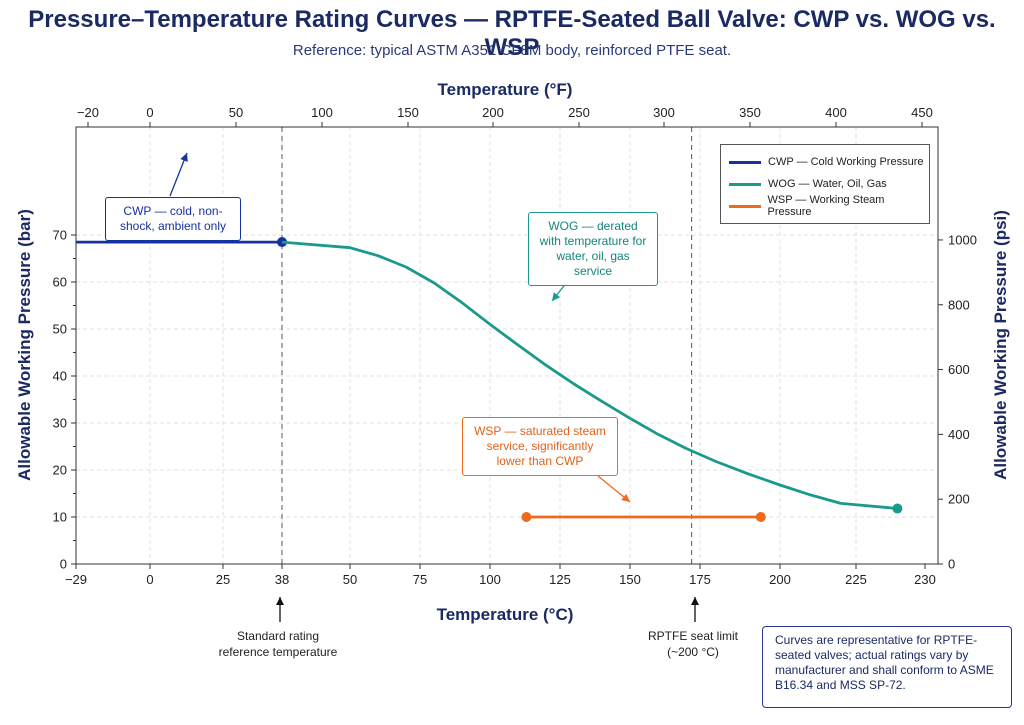 This screenshot has width=1024, height=725. Describe the element at coordinates (505, 89) in the screenshot. I see `x2-axis-title: Temperature (°F)` at that location.